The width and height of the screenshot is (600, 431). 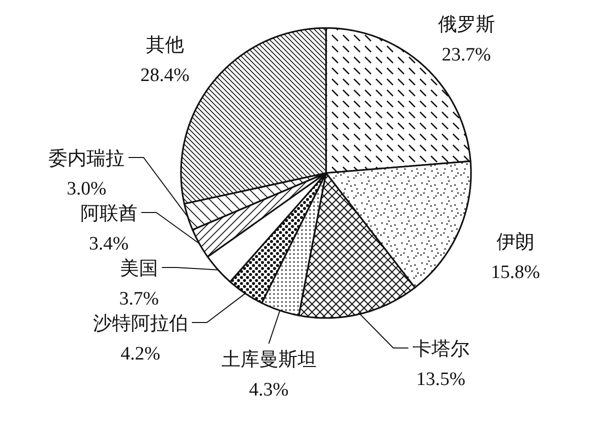 I want to click on data-label: 4.3%, so click(x=268, y=390).